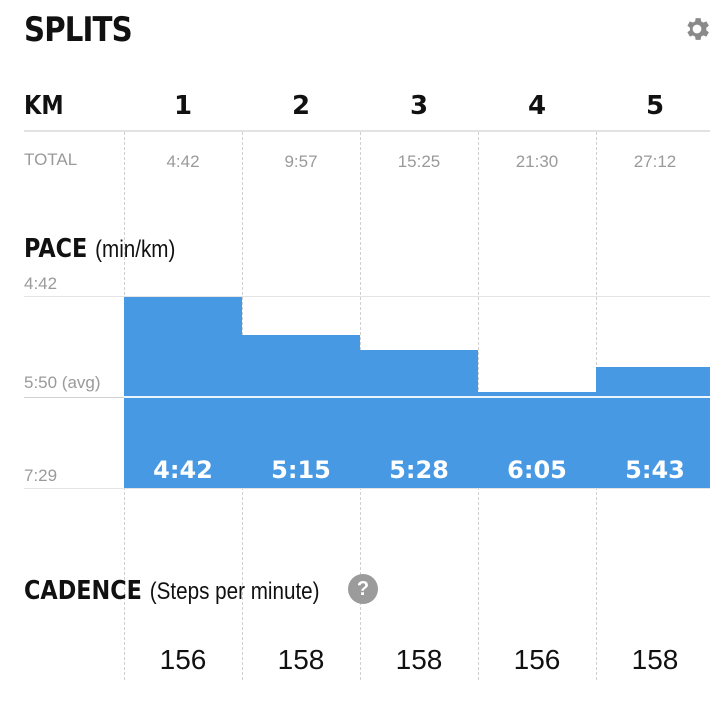  Describe the element at coordinates (41, 475) in the screenshot. I see `pace-axis-bottom-label: 7:29` at that location.